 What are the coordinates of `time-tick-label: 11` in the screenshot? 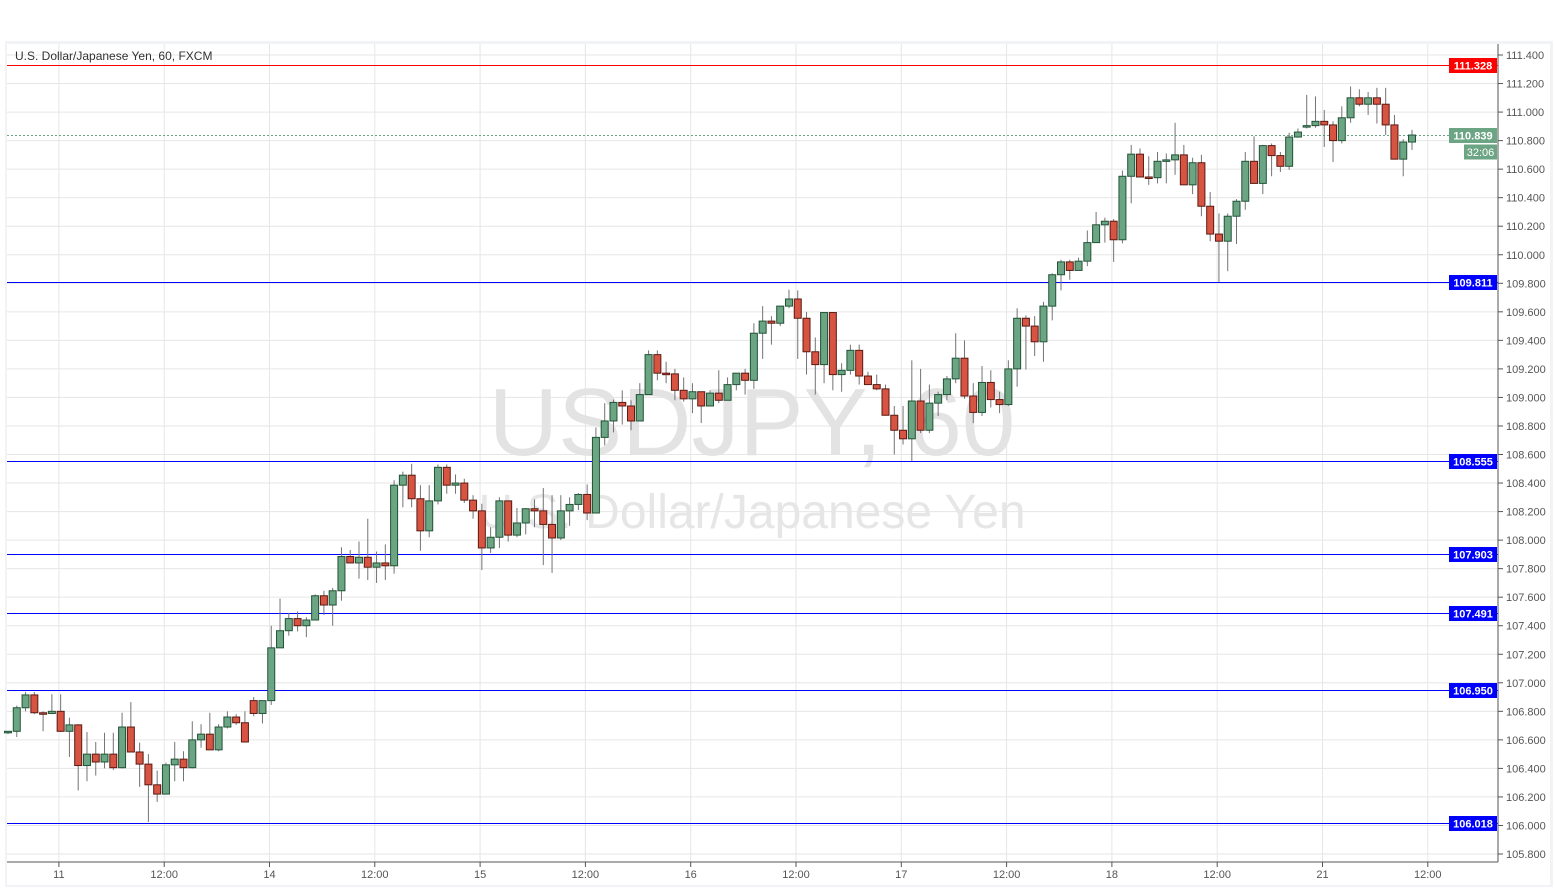 It's located at (58, 875).